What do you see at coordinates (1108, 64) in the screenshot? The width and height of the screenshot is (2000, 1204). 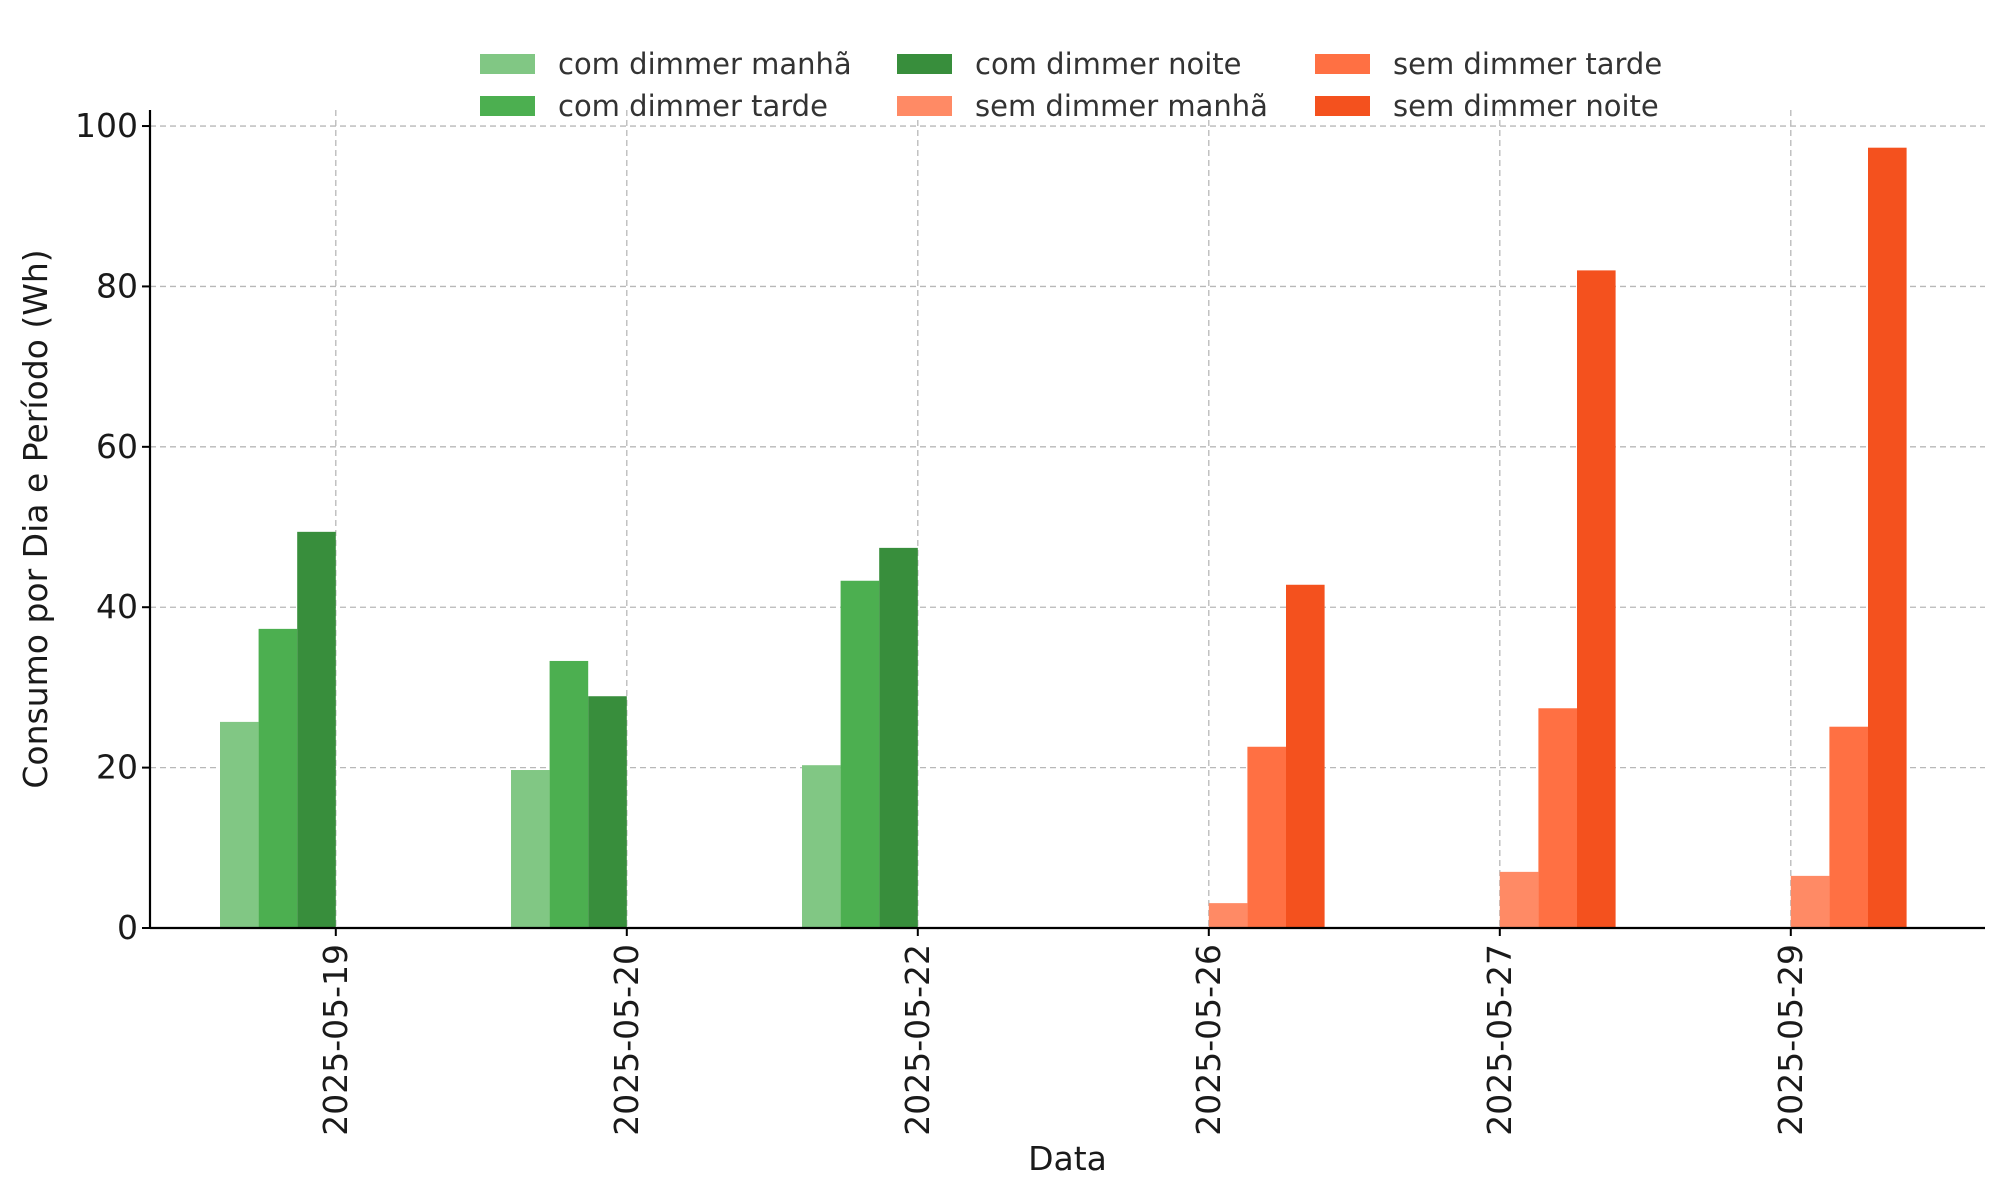 I see `legend-label: com dimmer noite` at bounding box center [1108, 64].